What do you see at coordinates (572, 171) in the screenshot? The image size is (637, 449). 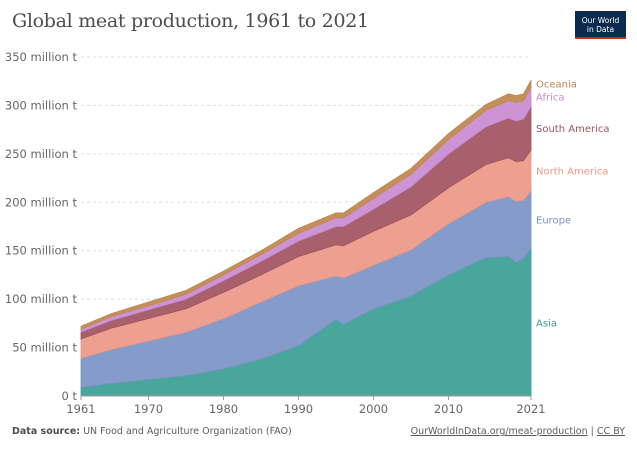 I see `series-label-north-america: North America` at bounding box center [572, 171].